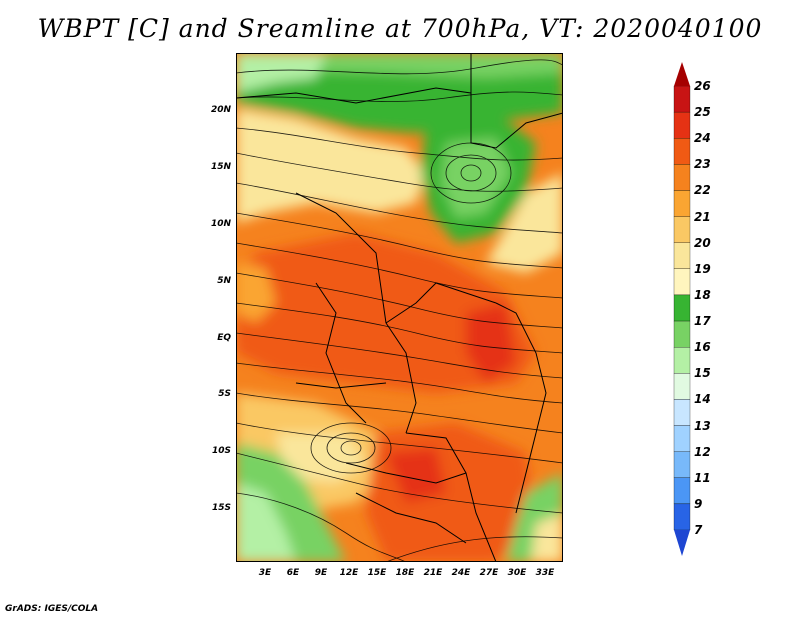 The height and width of the screenshot is (618, 800). Describe the element at coordinates (698, 503) in the screenshot. I see `colorbar-label: 9` at that location.